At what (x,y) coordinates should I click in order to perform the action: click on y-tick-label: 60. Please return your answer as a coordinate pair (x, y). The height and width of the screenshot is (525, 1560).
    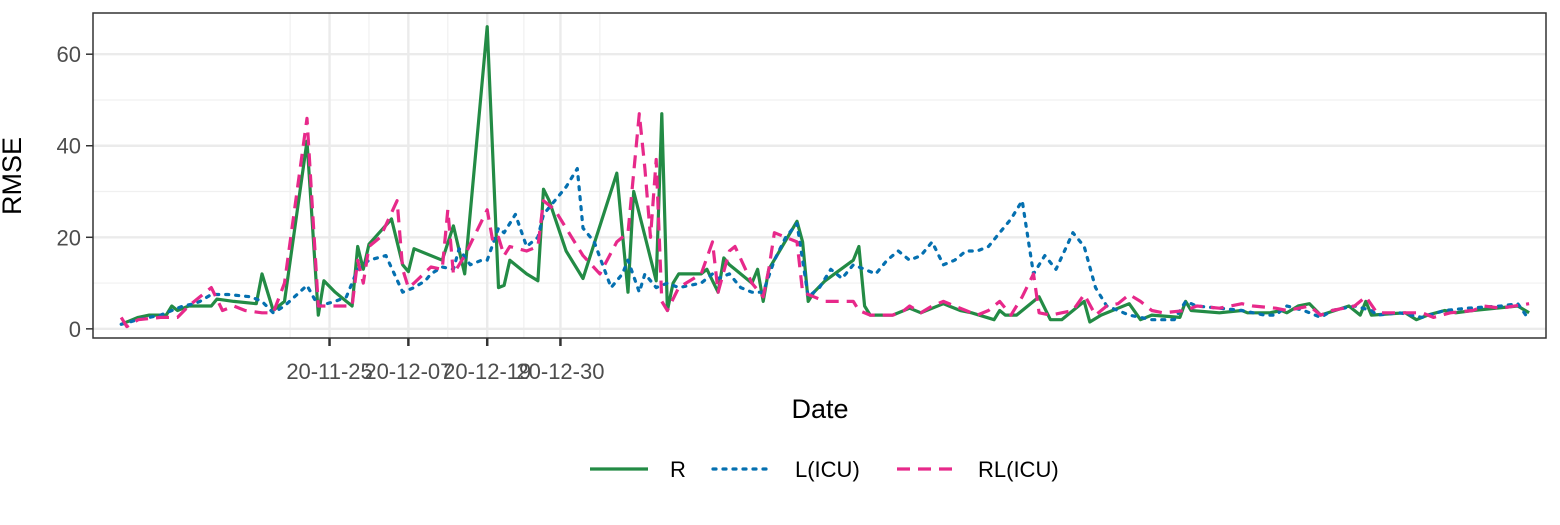
    Looking at the image, I should click on (69, 54).